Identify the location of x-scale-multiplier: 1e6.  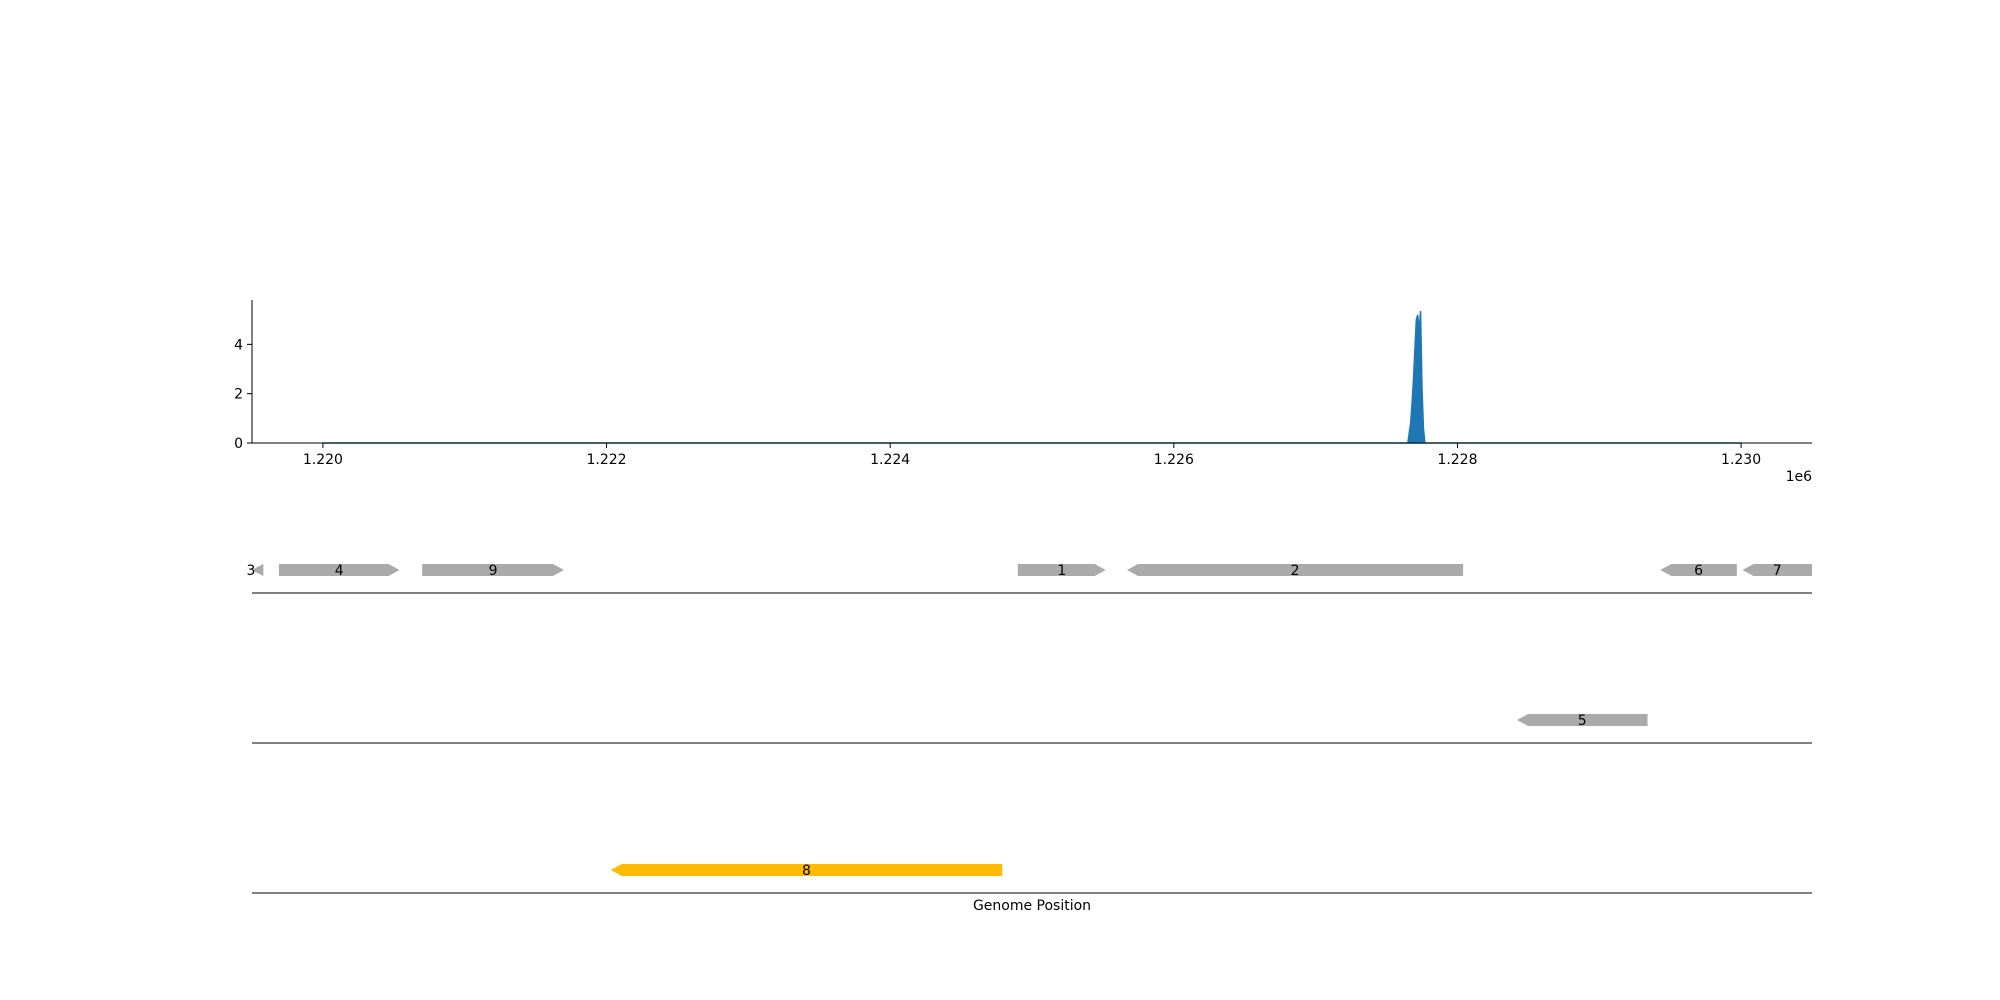
(1799, 477).